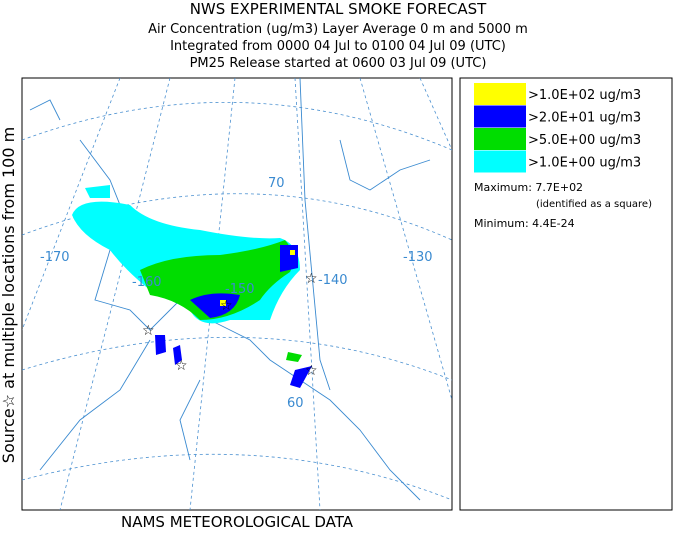  What do you see at coordinates (584, 118) in the screenshot?
I see `legend-label: >2.0E+01 ug/m3` at bounding box center [584, 118].